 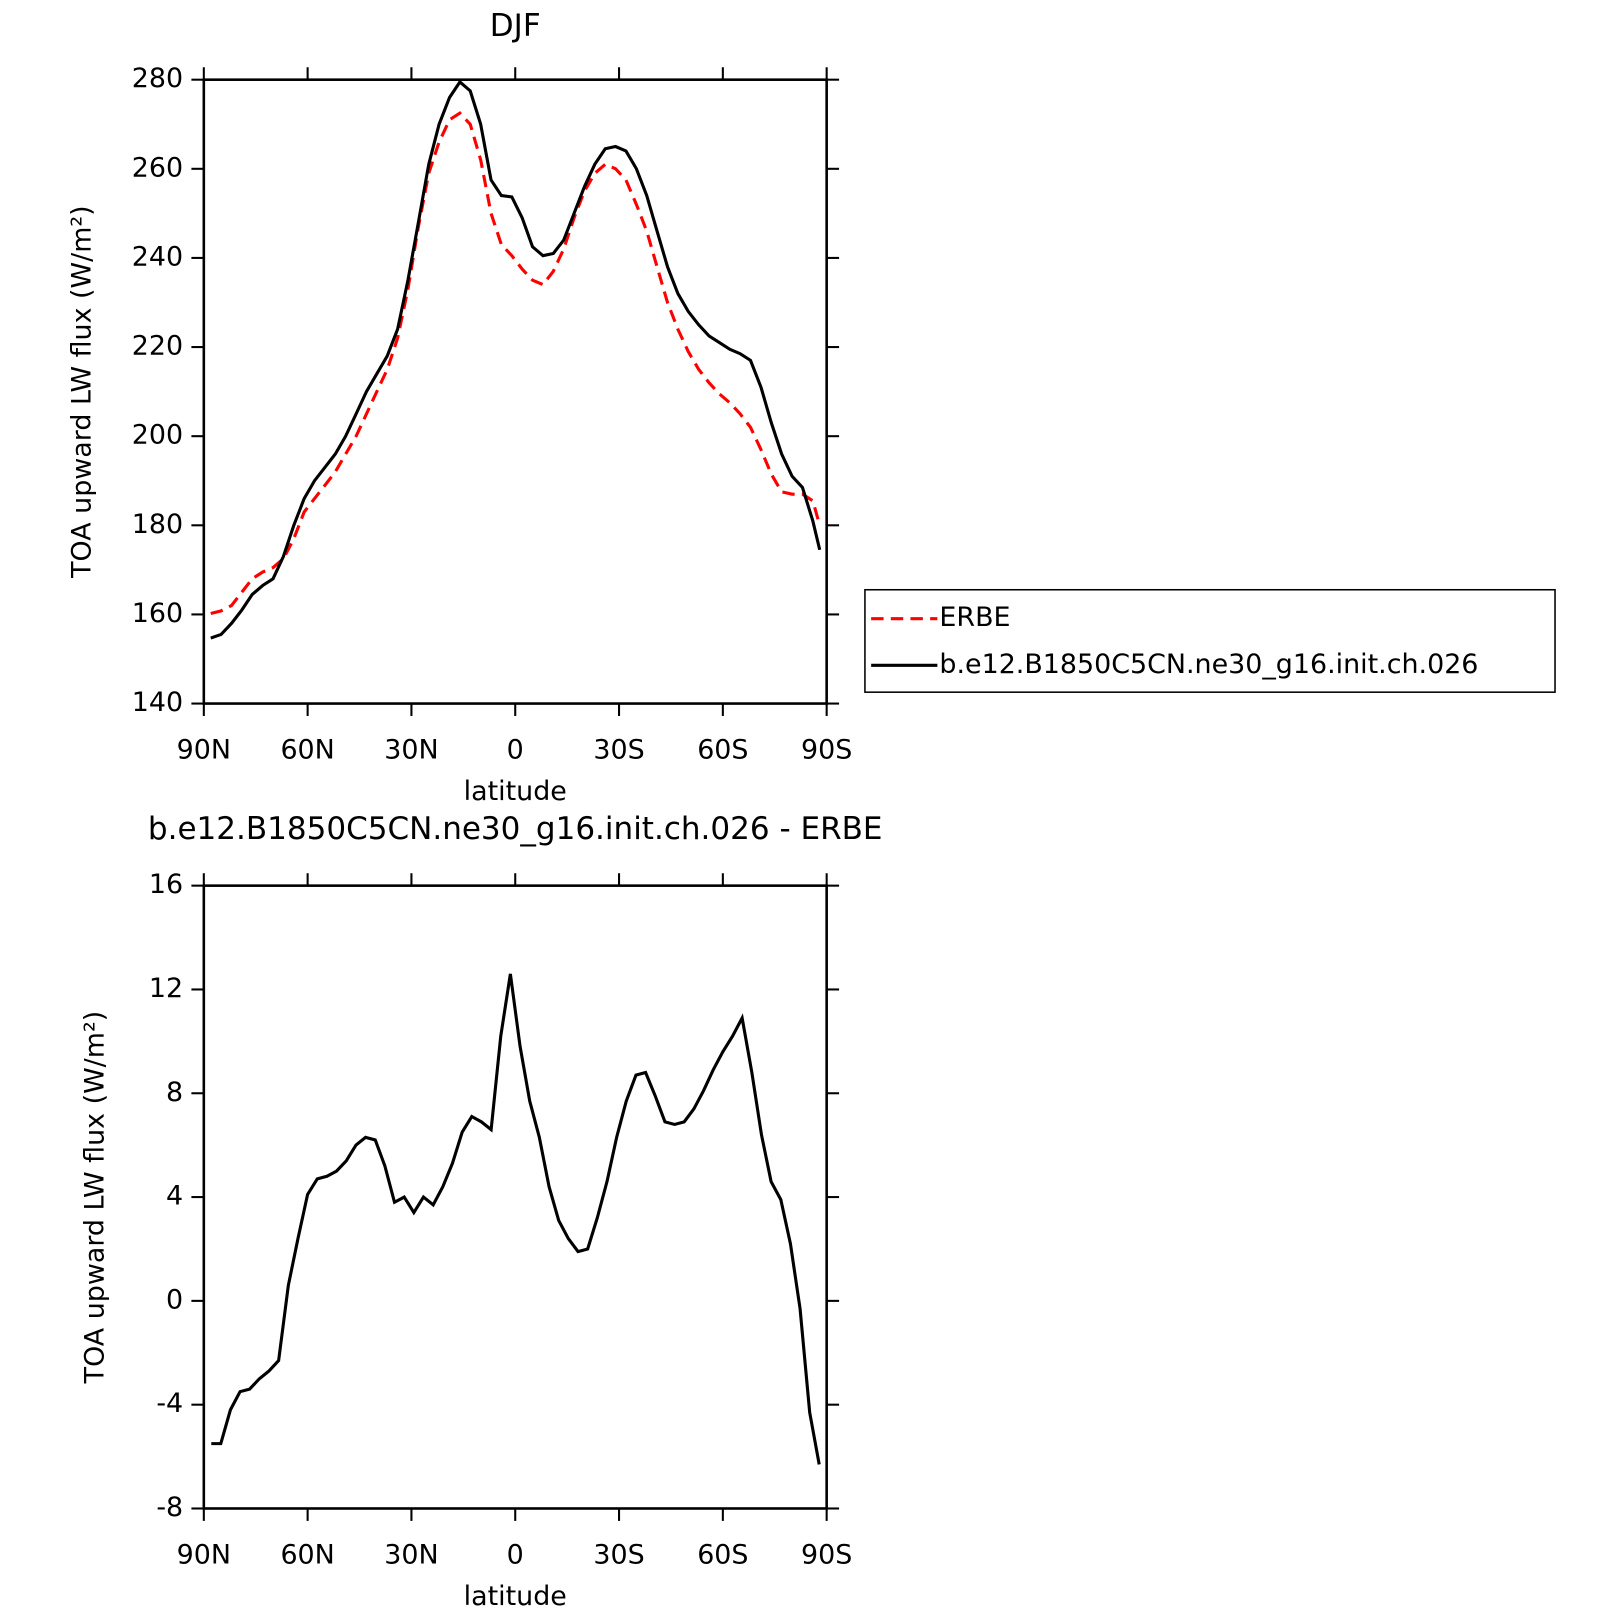 I want to click on y-tick-label: 220, so click(x=157, y=346).